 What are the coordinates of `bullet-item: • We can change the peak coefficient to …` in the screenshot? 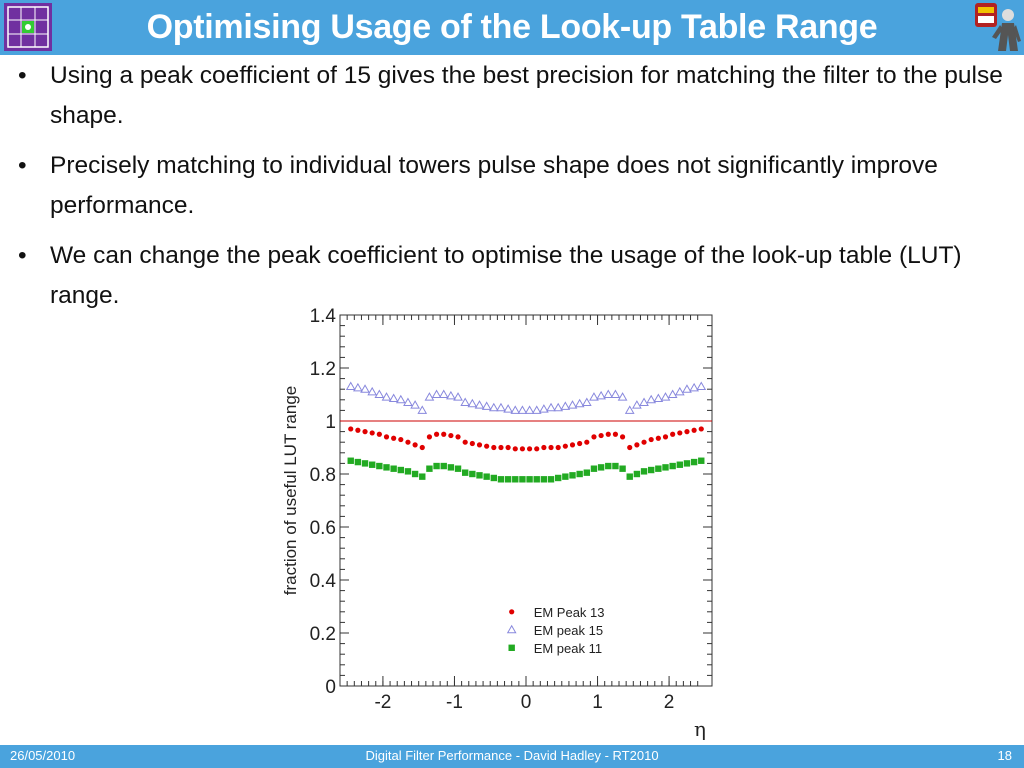 It's located at (513, 276).